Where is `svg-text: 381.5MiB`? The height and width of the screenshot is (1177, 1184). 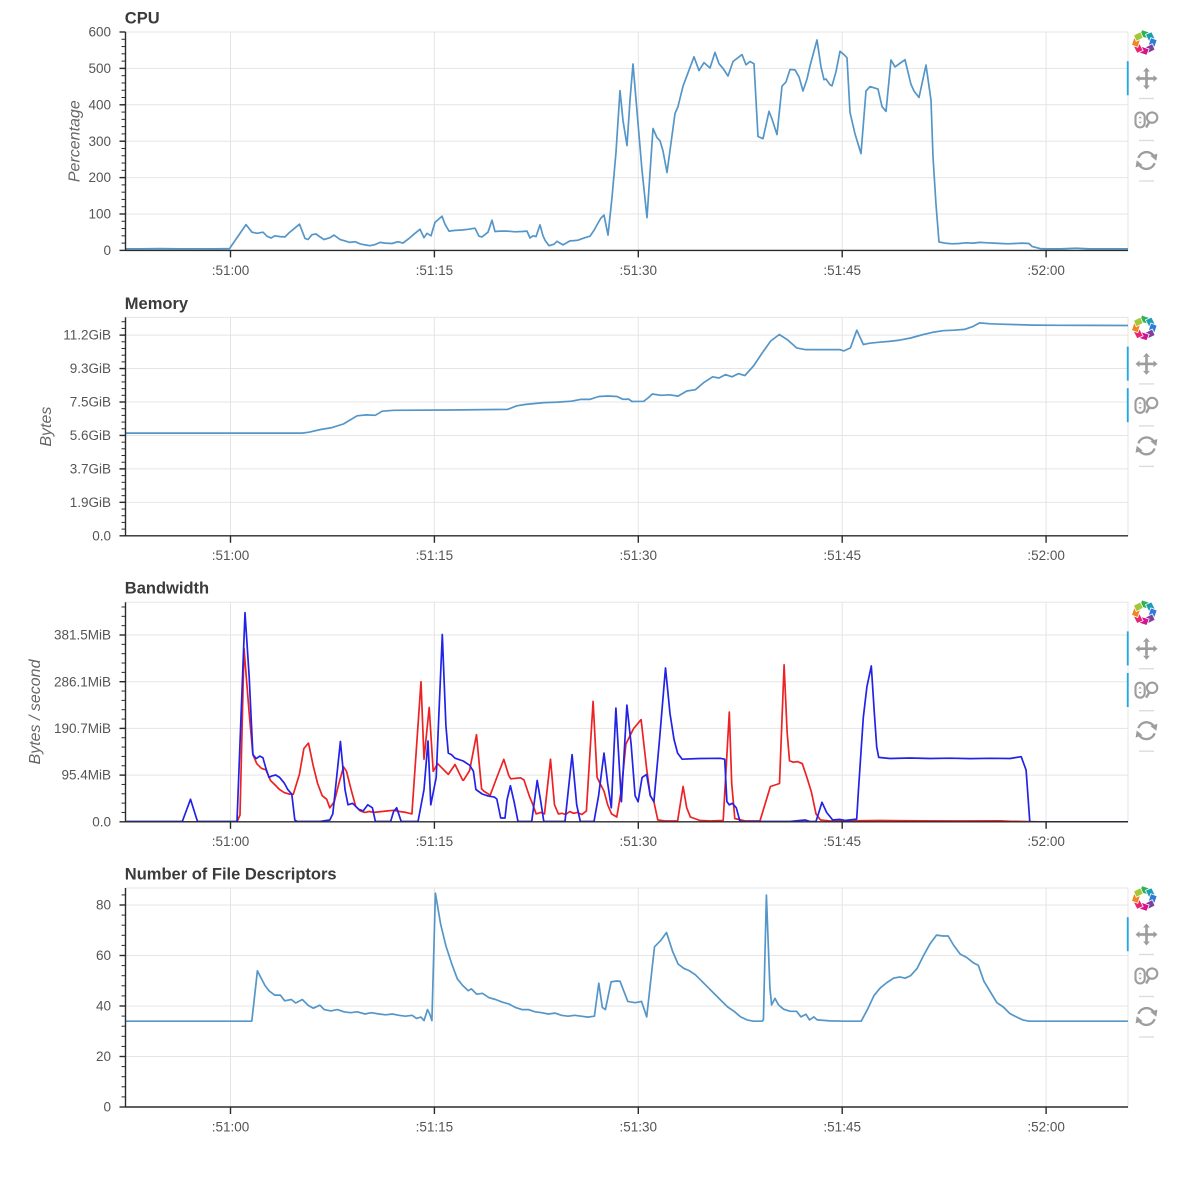
svg-text: 381.5MiB is located at coordinates (82, 635).